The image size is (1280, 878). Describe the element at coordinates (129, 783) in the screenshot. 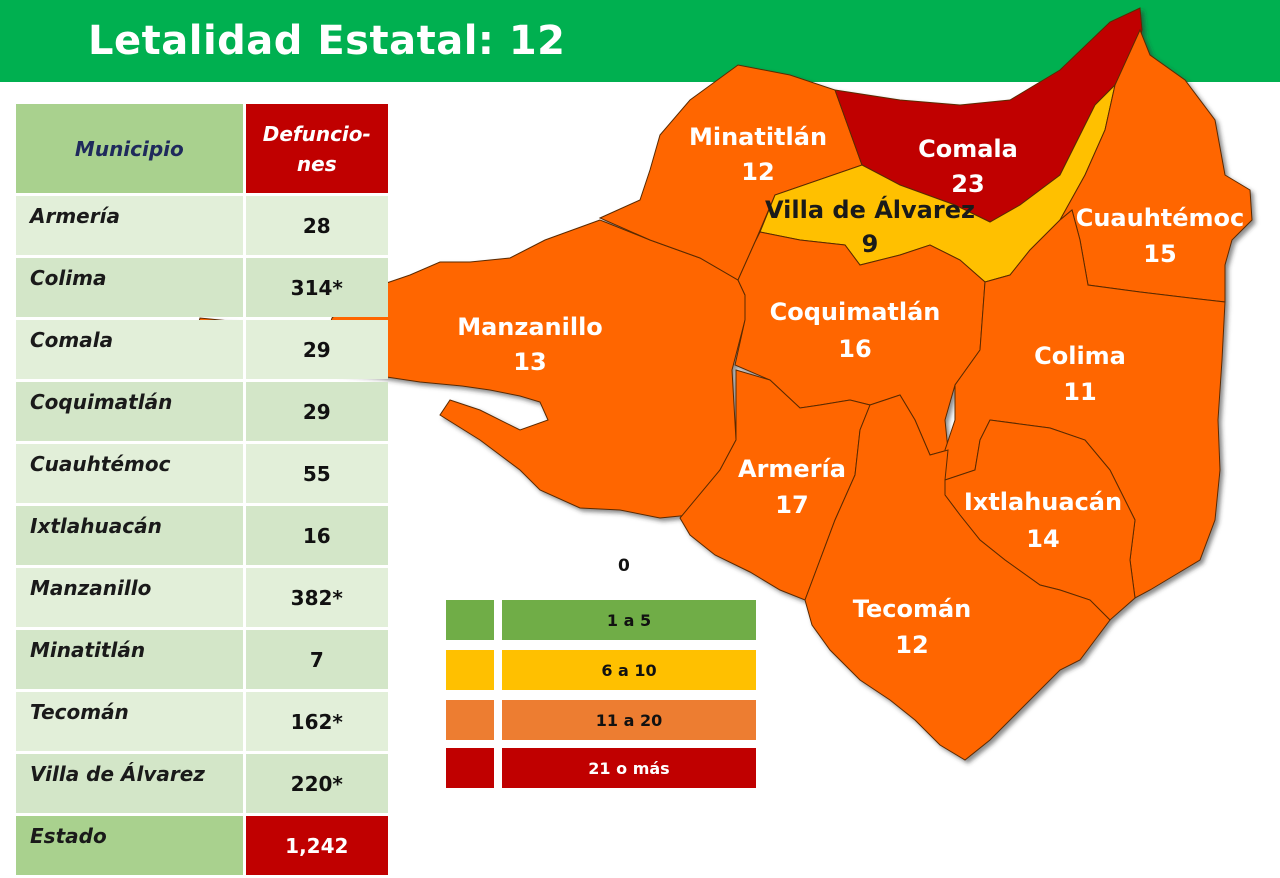

I see `cell-municipio: Villa de Álvarez` at that location.